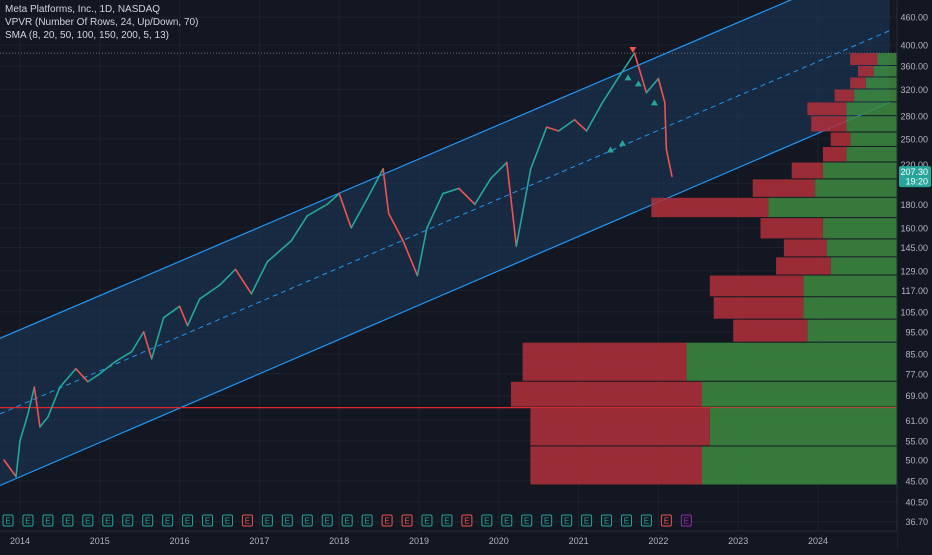 This screenshot has width=932, height=555. What do you see at coordinates (339, 541) in the screenshot?
I see `x-tick-label: 2018` at bounding box center [339, 541].